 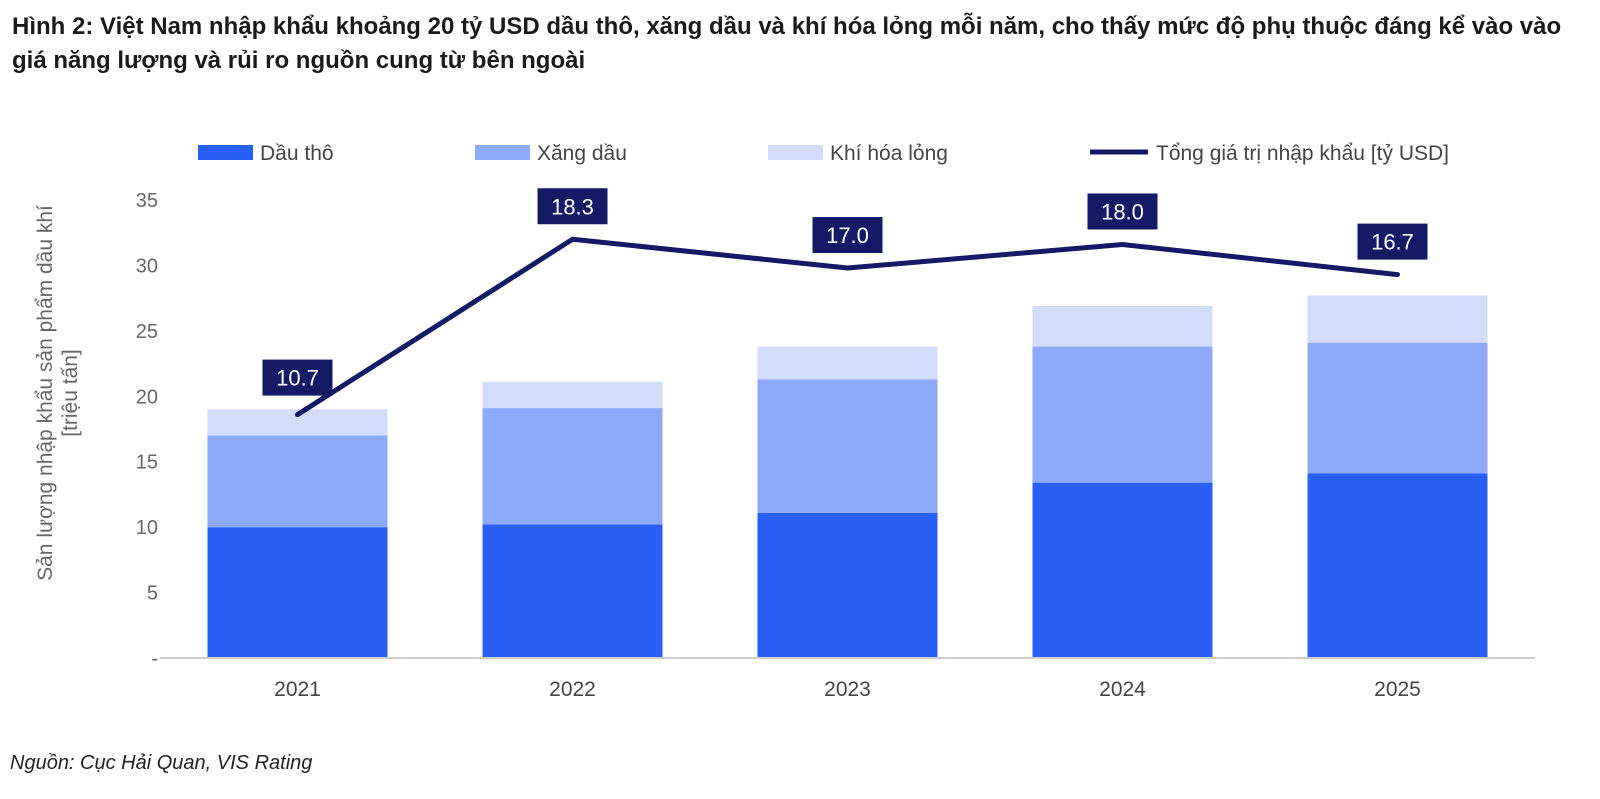 I want to click on y-tick-label: 35, so click(x=147, y=201).